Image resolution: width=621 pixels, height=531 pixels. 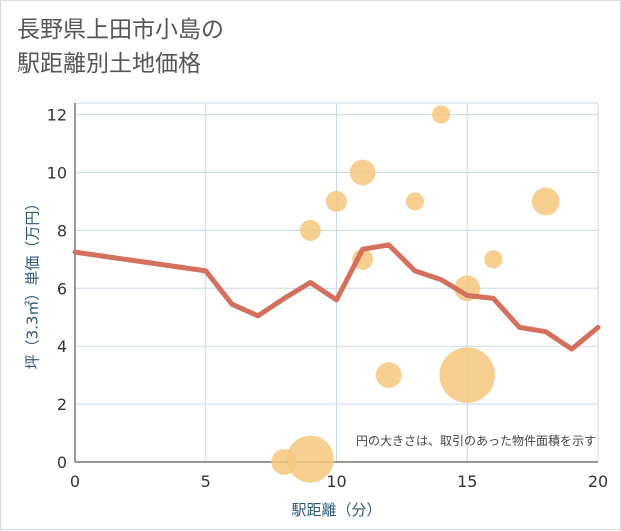 What do you see at coordinates (206, 481) in the screenshot?
I see `x-tick-label: 5` at bounding box center [206, 481].